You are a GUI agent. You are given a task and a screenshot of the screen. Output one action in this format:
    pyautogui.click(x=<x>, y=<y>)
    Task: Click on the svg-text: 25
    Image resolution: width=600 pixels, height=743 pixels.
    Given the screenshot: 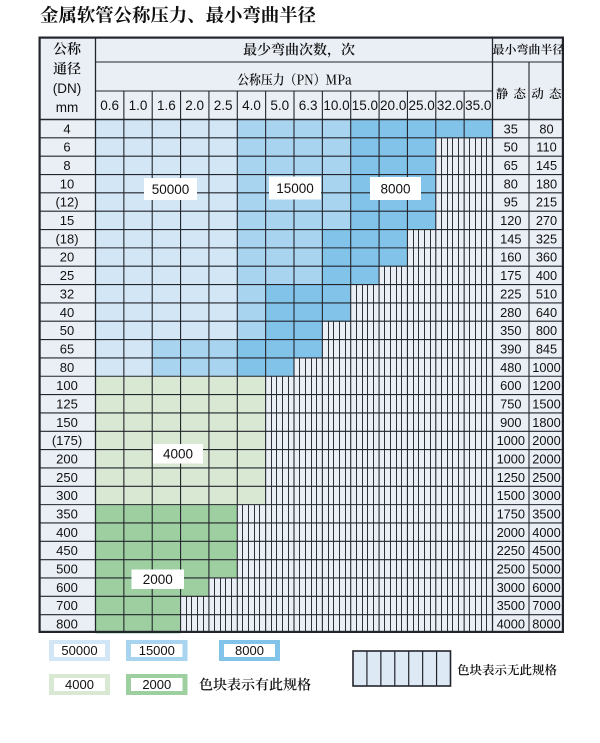 What is the action you would take?
    pyautogui.click(x=67, y=275)
    